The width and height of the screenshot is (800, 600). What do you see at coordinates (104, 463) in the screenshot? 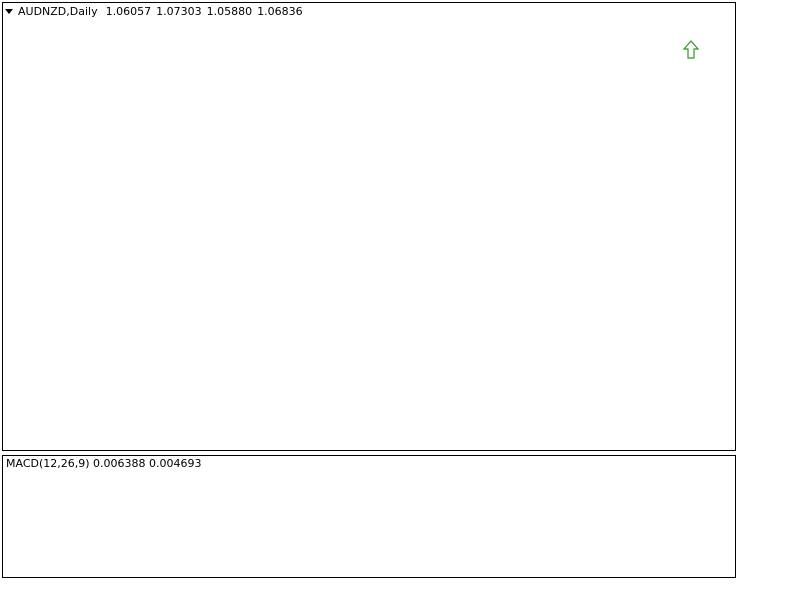
I see `macd-title: MACD(12,26,9) 0.006388 0.004693` at bounding box center [104, 463].